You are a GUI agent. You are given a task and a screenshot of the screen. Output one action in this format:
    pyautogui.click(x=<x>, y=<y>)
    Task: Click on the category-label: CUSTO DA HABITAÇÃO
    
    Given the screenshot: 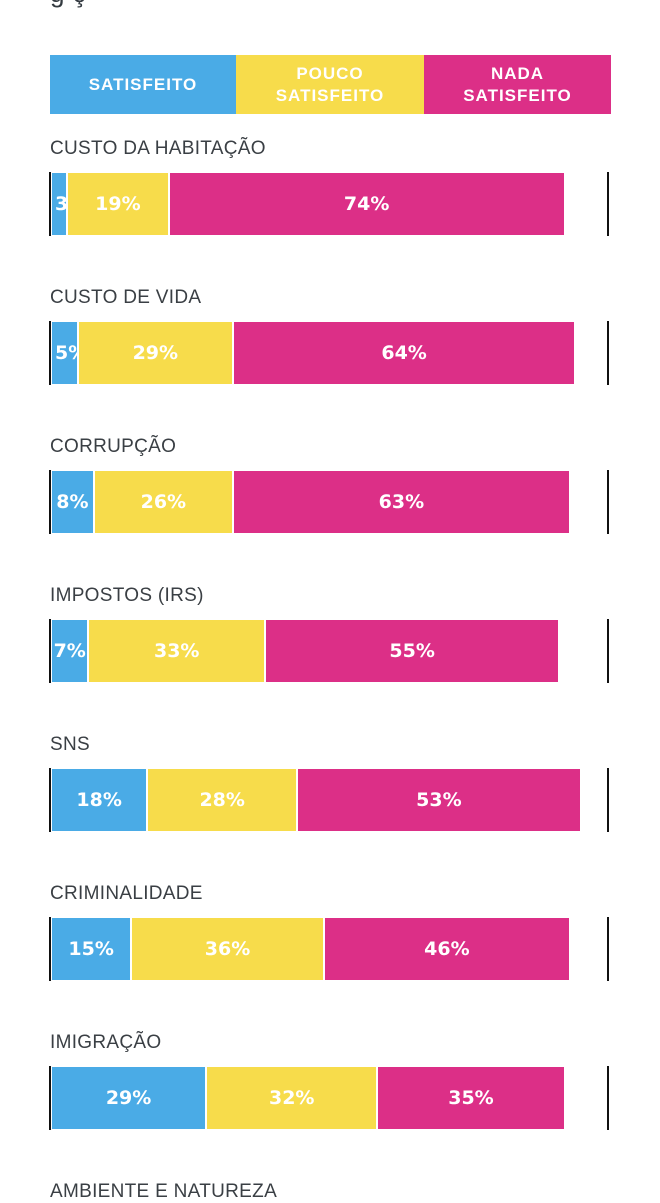 What is the action you would take?
    pyautogui.click(x=158, y=148)
    